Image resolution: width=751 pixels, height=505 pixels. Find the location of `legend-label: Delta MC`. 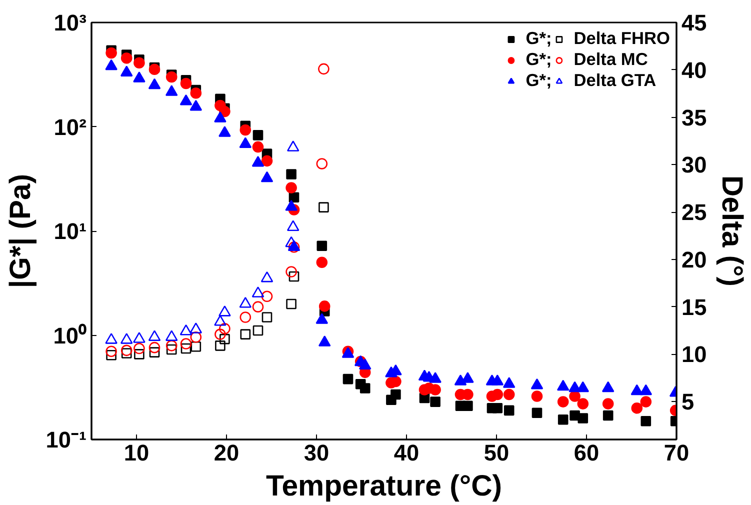

legend-label: Delta MC is located at coordinates (611, 59).